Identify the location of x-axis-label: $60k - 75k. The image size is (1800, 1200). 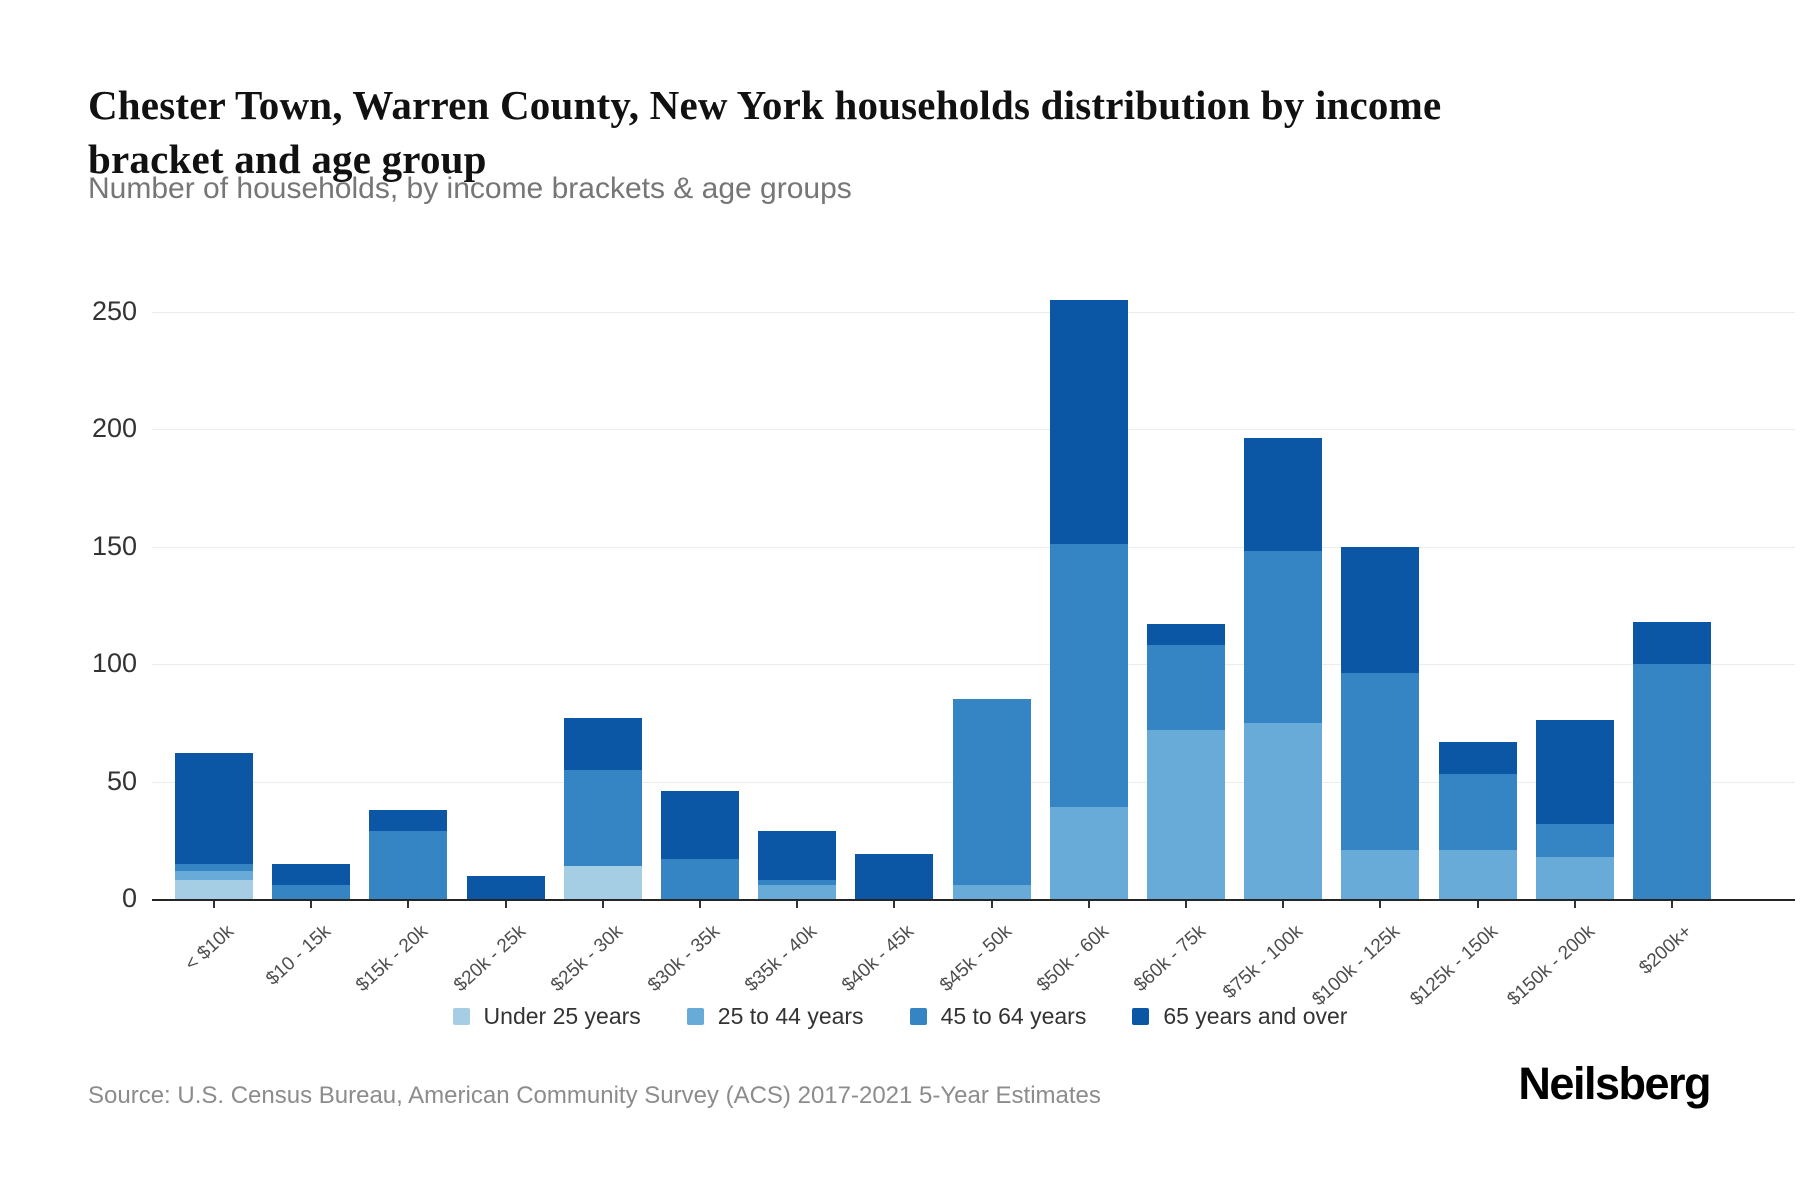
(1170, 958).